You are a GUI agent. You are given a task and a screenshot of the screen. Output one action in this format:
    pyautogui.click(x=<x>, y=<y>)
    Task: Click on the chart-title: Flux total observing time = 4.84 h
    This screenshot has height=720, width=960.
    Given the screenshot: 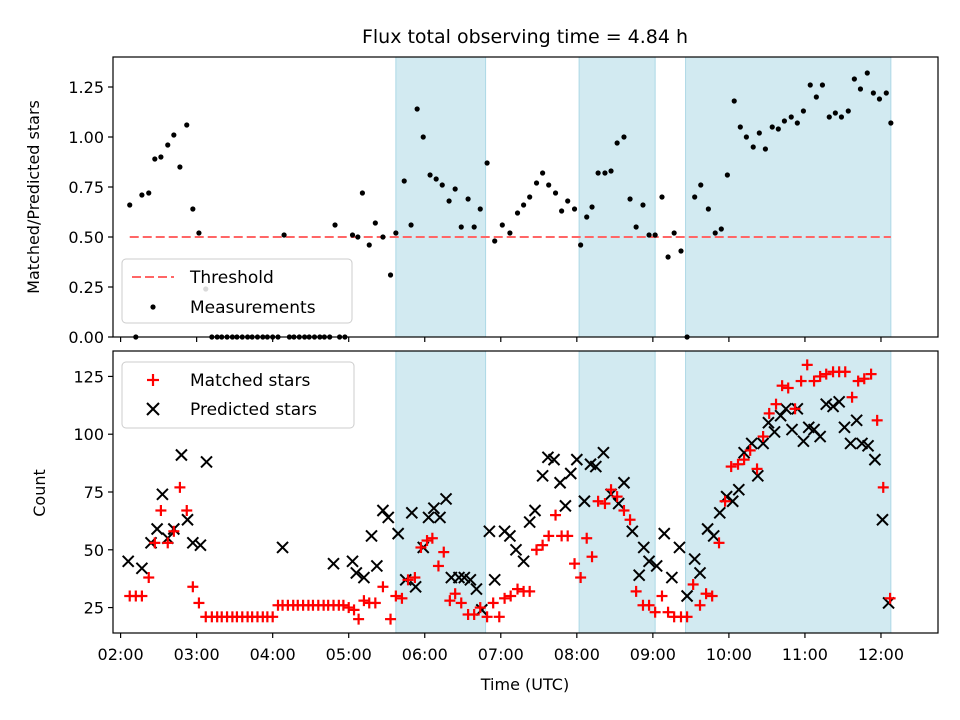 What is the action you would take?
    pyautogui.click(x=525, y=37)
    